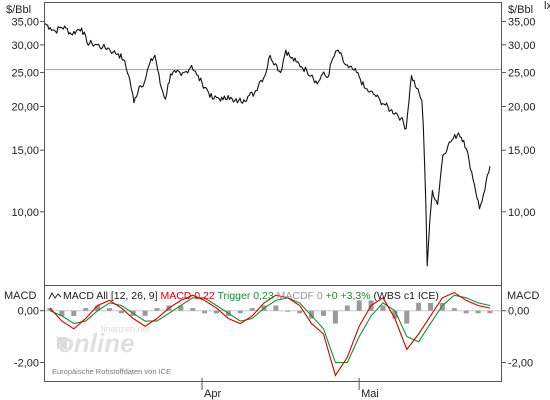 The height and width of the screenshot is (400, 550). What do you see at coordinates (126, 329) in the screenshot?
I see `watermark-brand-small: finanzen.net` at bounding box center [126, 329].